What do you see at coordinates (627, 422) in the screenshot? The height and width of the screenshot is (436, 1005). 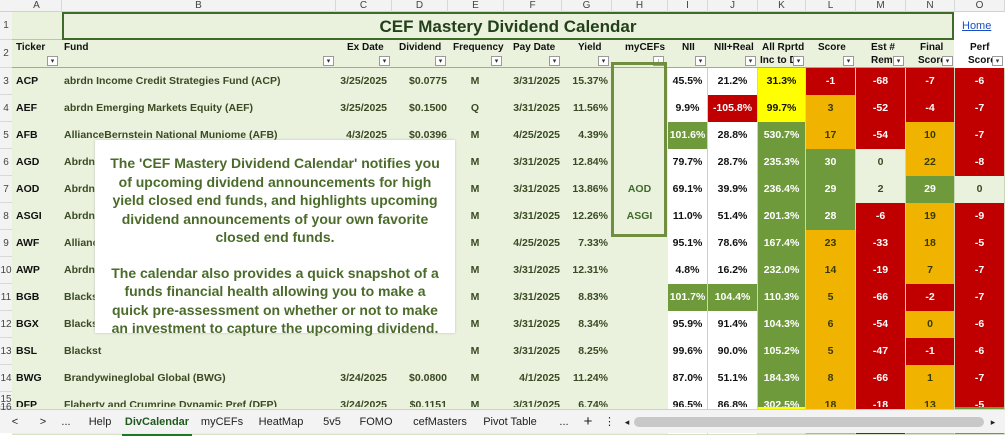 I see `scroll-left-icon: ◂` at bounding box center [627, 422].